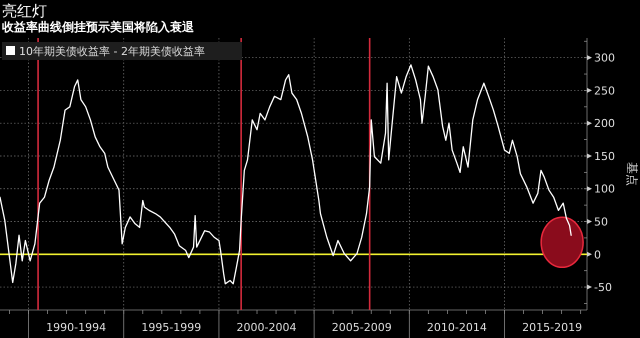 The height and width of the screenshot is (338, 640). I want to click on x-tick-label: 2015-2019, so click(552, 327).